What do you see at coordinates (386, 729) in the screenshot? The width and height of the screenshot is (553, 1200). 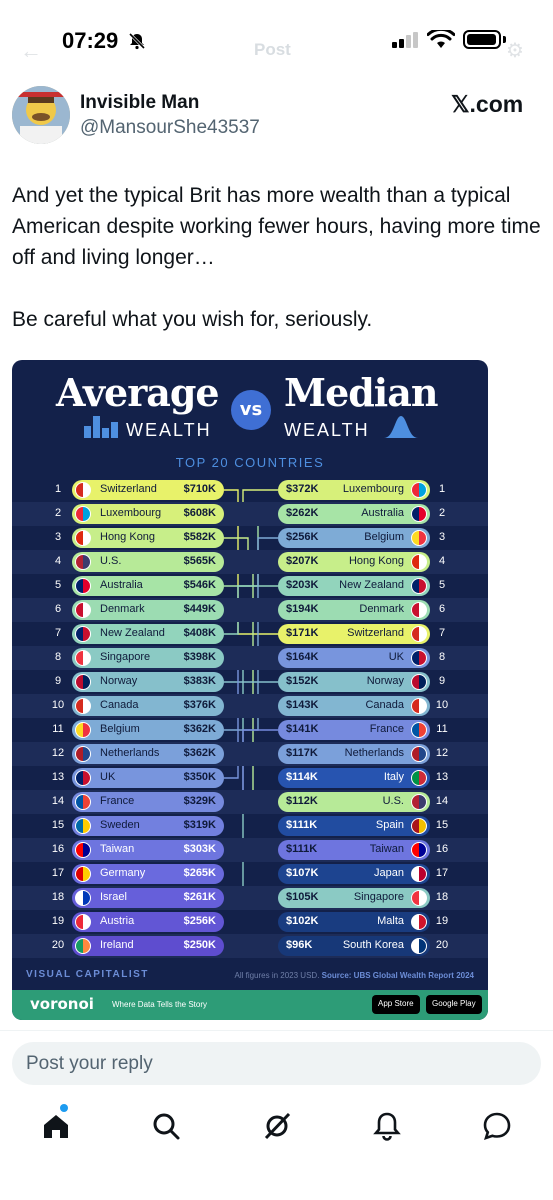 I see `country-name: France` at bounding box center [386, 729].